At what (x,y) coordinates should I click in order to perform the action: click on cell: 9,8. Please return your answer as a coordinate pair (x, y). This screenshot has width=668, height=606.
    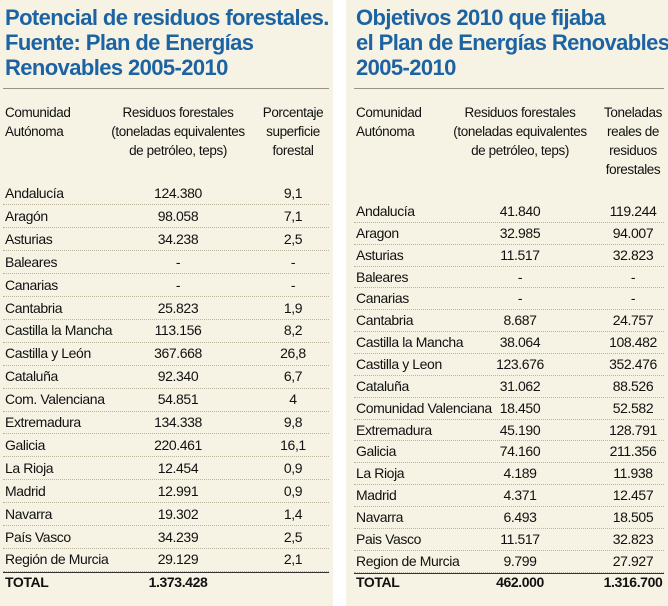
    Looking at the image, I should click on (293, 422).